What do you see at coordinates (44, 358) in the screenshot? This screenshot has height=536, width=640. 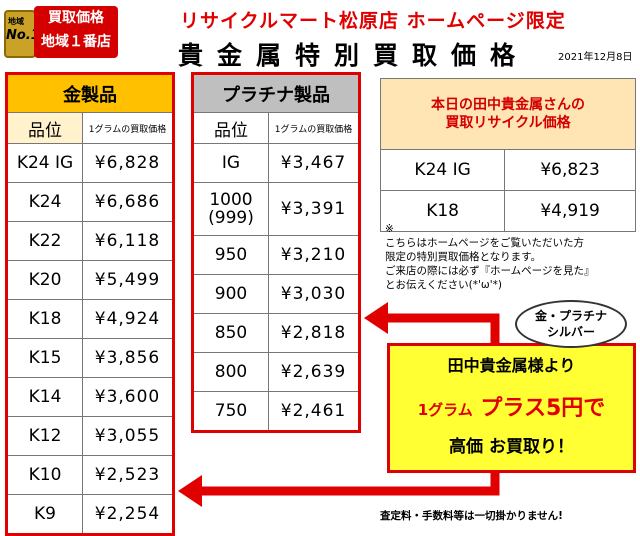 I see `gold-grade: K15` at bounding box center [44, 358].